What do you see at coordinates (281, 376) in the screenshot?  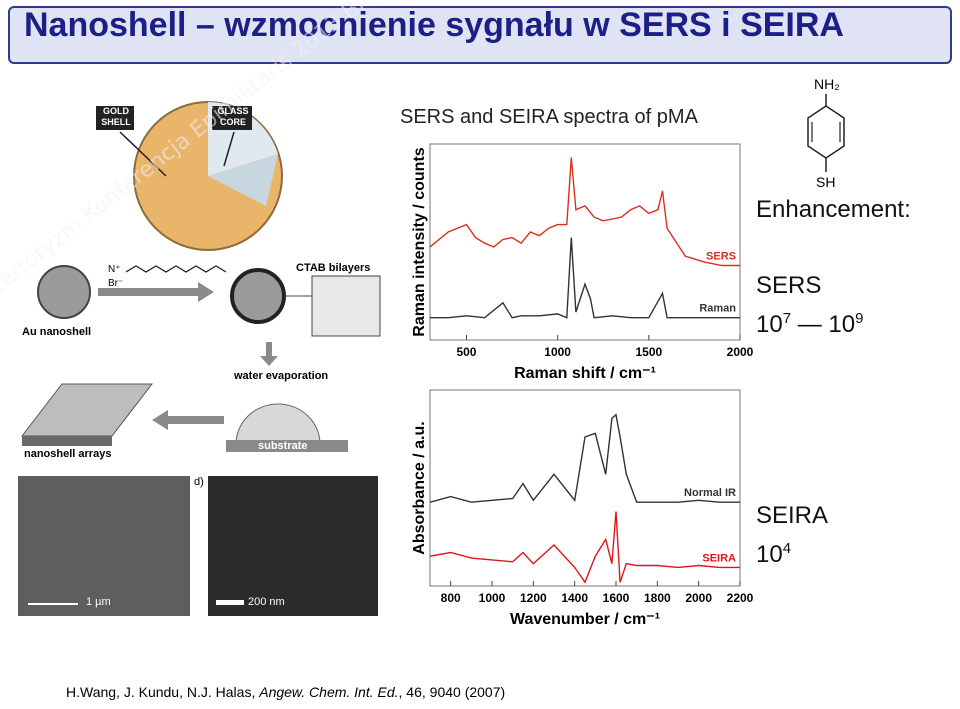 I see `water-evaporation-label: water evaporation` at bounding box center [281, 376].